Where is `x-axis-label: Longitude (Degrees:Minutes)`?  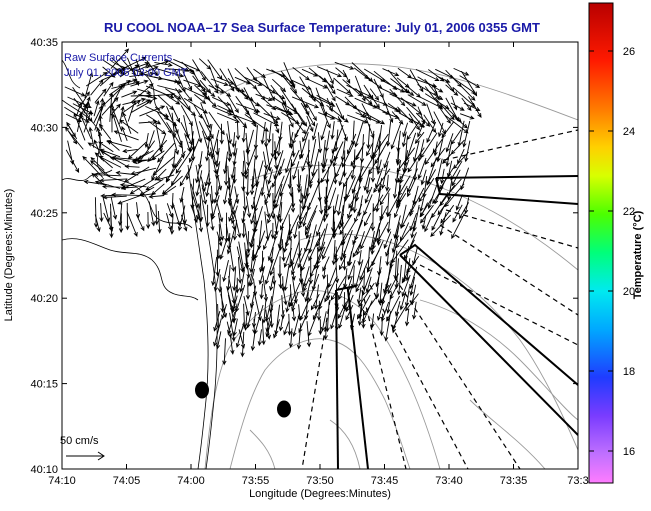
x-axis-label: Longitude (Degrees:Minutes) is located at coordinates (320, 494).